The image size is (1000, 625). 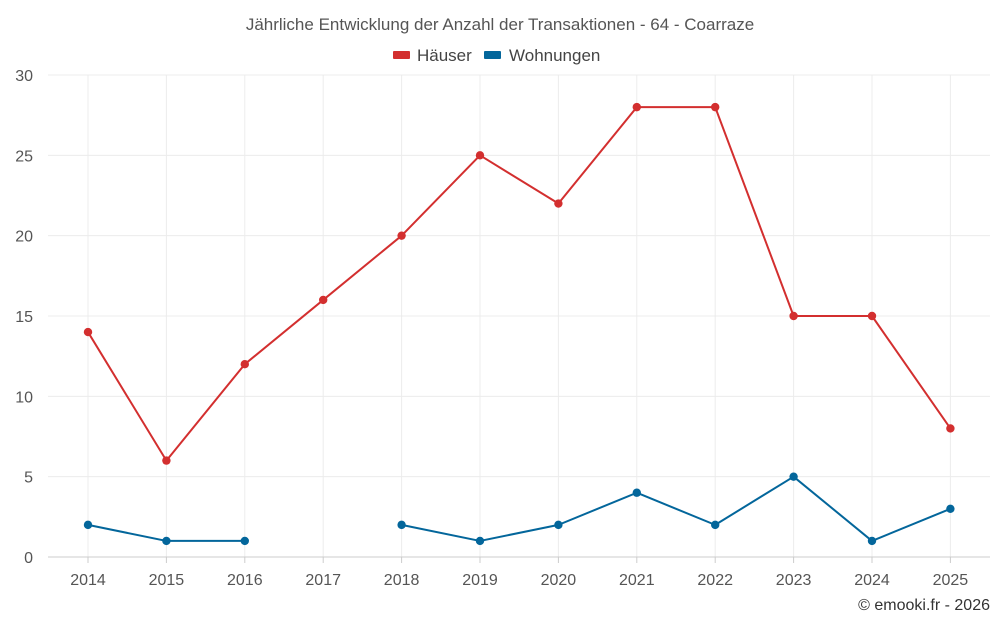 I want to click on x-tick-label: 2022, so click(x=715, y=580).